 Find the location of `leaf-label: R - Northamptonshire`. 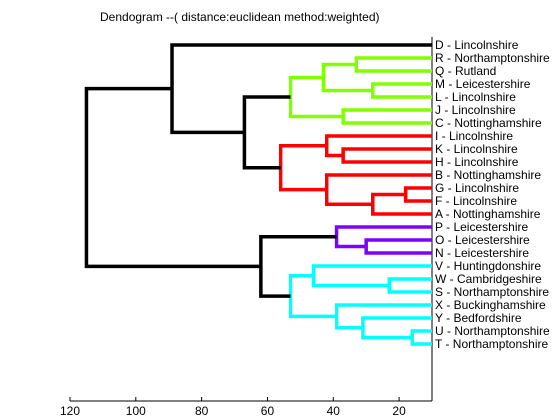

leaf-label: R - Northamptonshire is located at coordinates (492, 58).